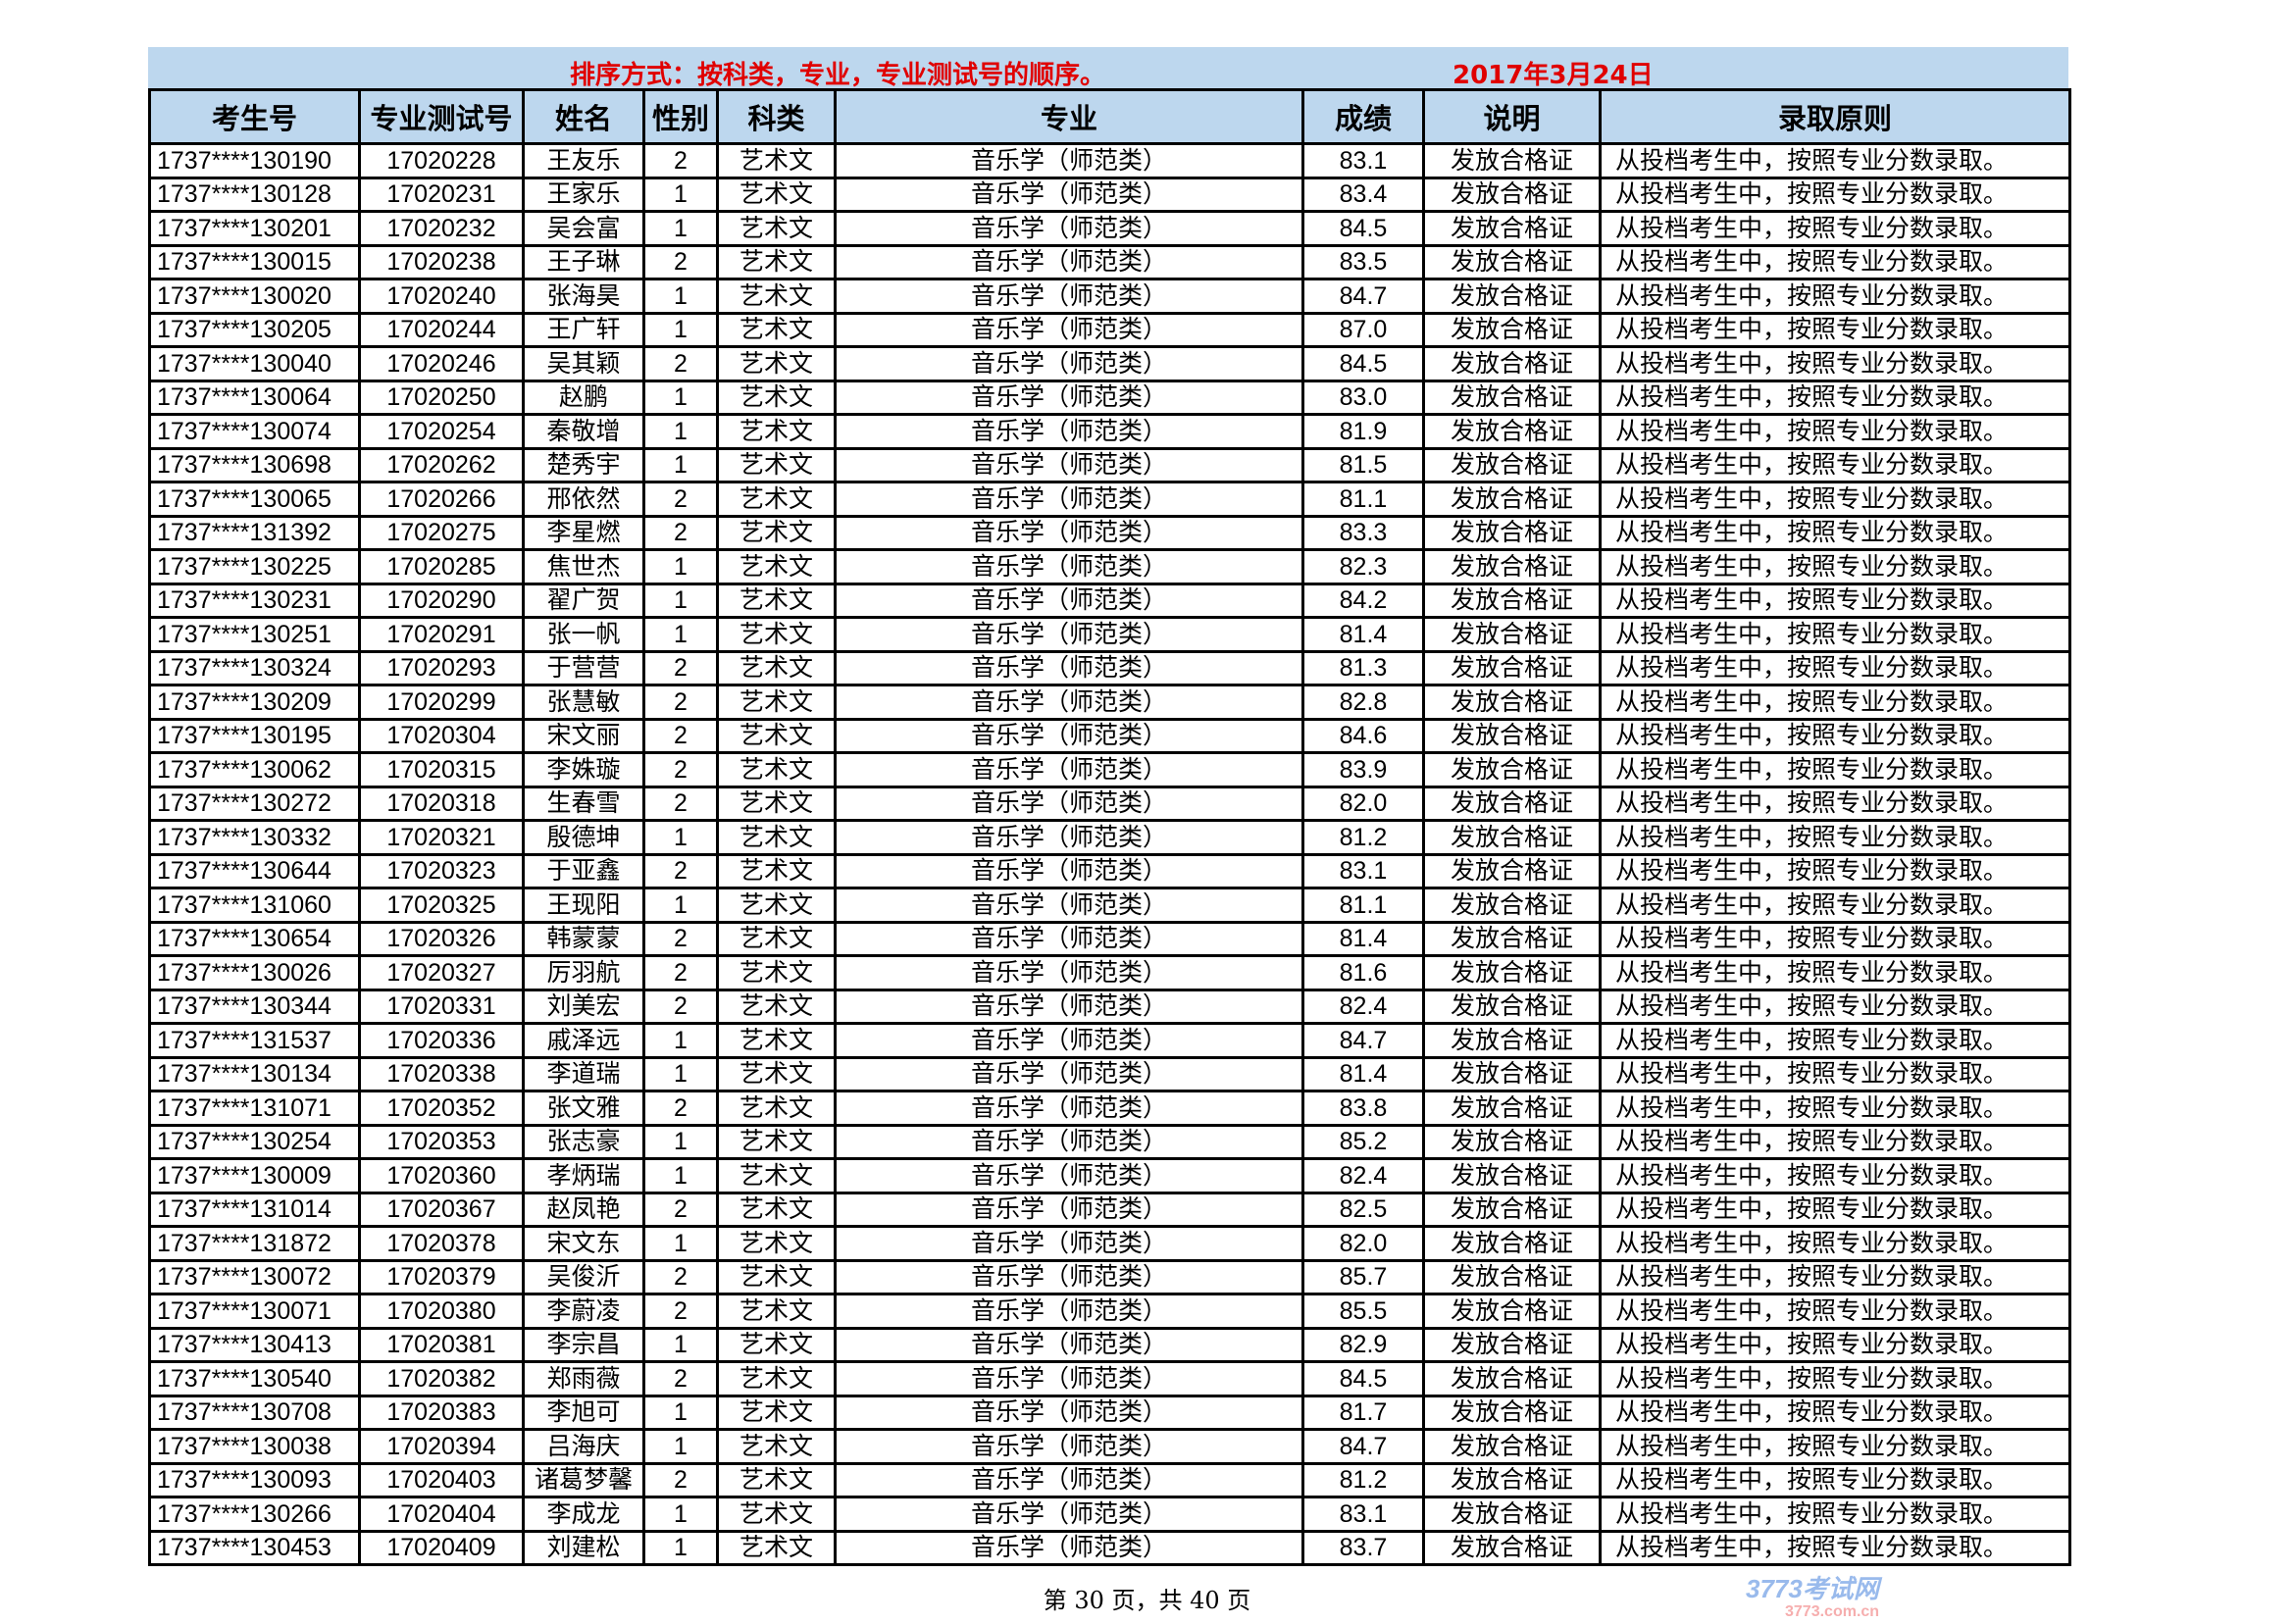 The image size is (2294, 1624). I want to click on score-cell: 83.1, so click(1363, 160).